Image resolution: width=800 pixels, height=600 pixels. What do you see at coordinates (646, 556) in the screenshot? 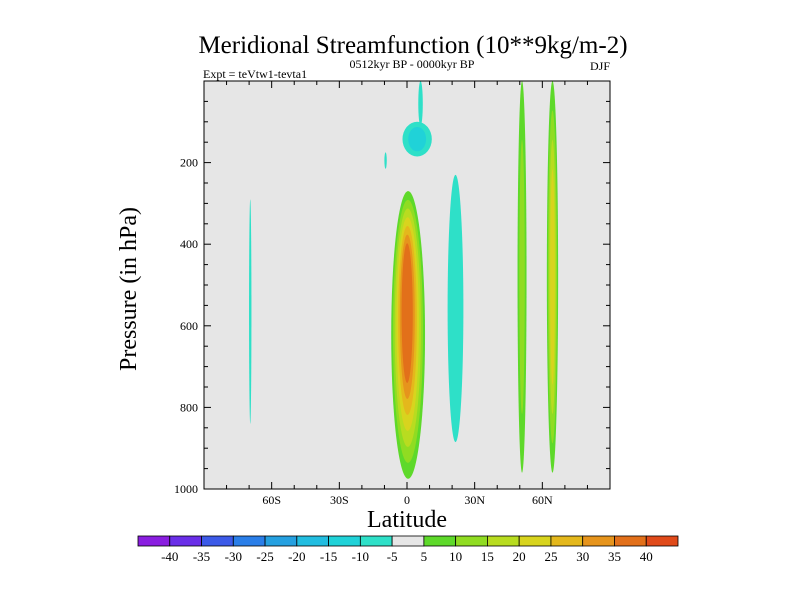
I see `colorbar-label: 40` at bounding box center [646, 556].